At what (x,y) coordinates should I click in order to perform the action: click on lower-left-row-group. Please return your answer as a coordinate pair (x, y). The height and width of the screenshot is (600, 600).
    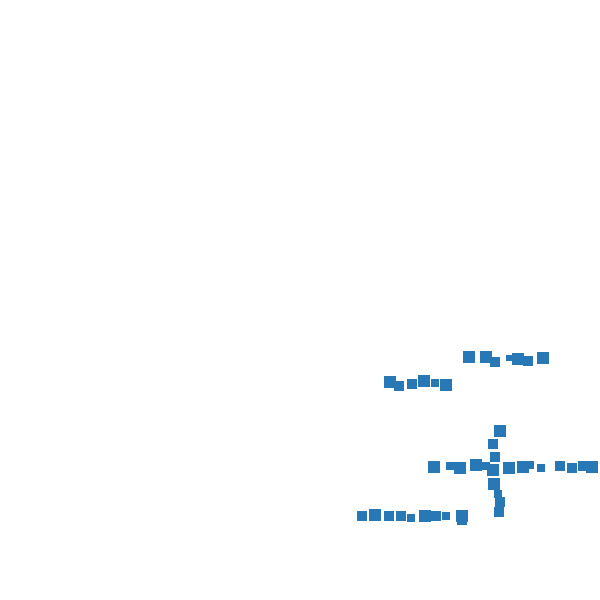
    Looking at the image, I should click on (412, 517).